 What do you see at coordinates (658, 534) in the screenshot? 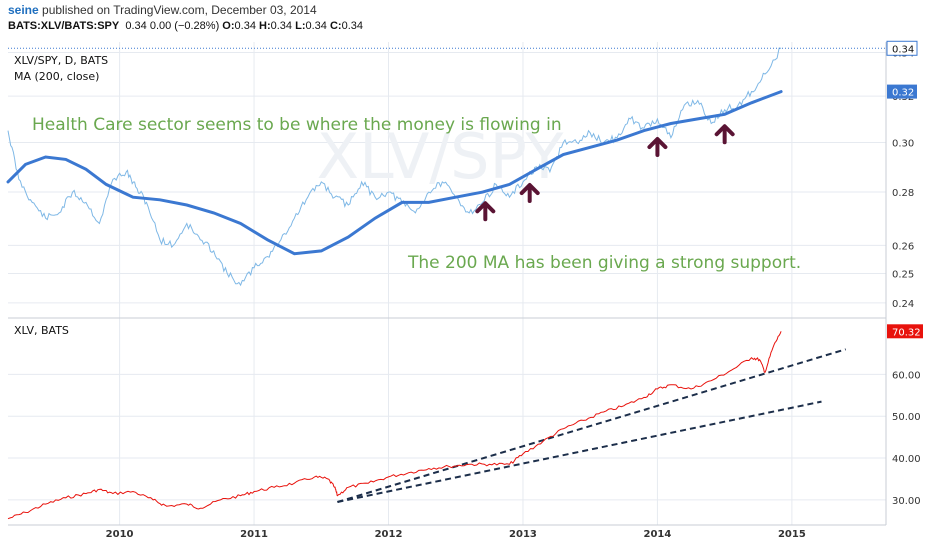
I see `time-axis-tick-label: 2014` at bounding box center [658, 534].